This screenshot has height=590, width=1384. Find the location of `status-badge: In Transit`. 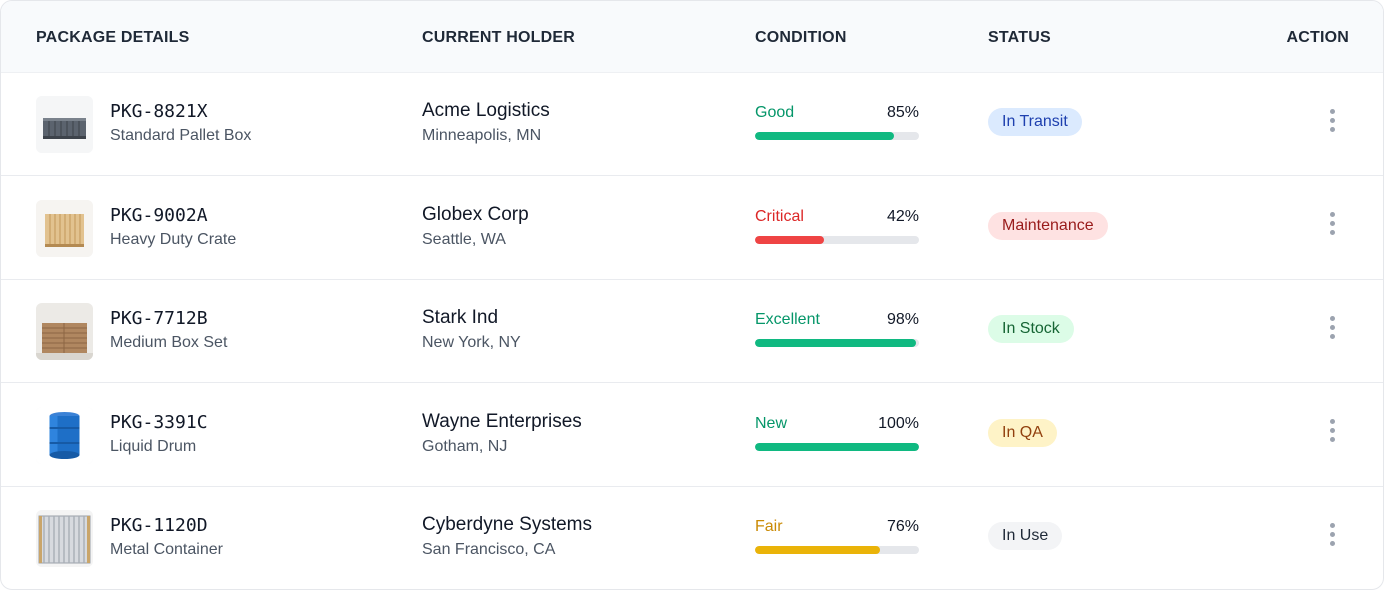

status-badge: In Transit is located at coordinates (1035, 122).